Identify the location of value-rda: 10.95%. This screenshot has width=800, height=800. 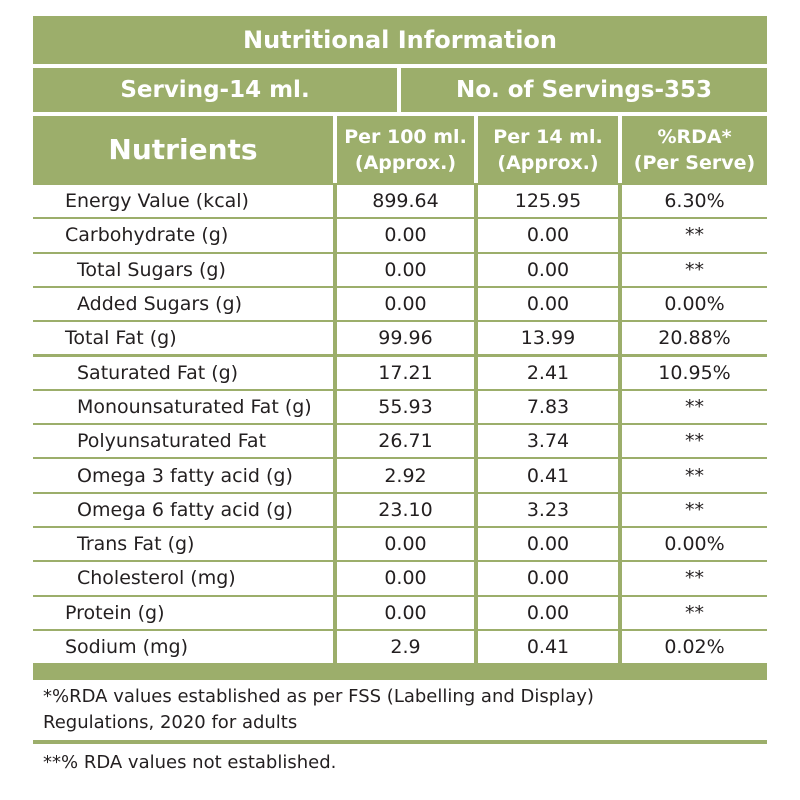
(694, 372).